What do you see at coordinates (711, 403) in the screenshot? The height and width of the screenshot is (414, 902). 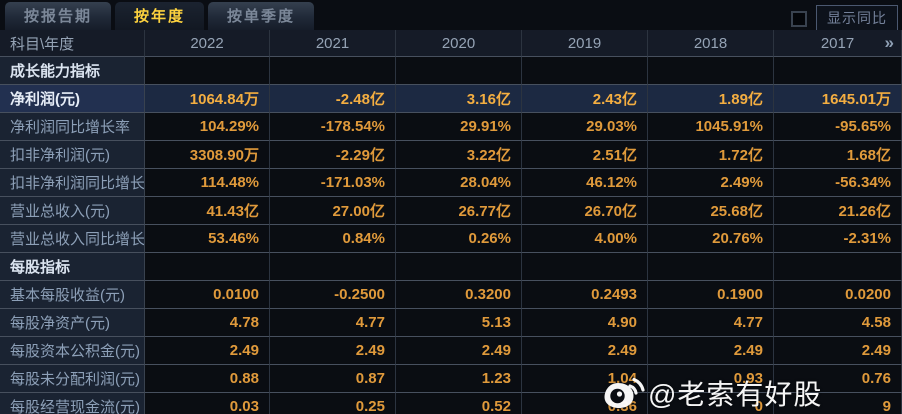 I see `cell-value: 0` at bounding box center [711, 403].